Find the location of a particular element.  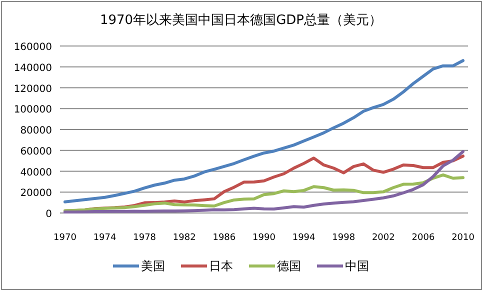

y-tick-label: 40000 is located at coordinates (36, 172).